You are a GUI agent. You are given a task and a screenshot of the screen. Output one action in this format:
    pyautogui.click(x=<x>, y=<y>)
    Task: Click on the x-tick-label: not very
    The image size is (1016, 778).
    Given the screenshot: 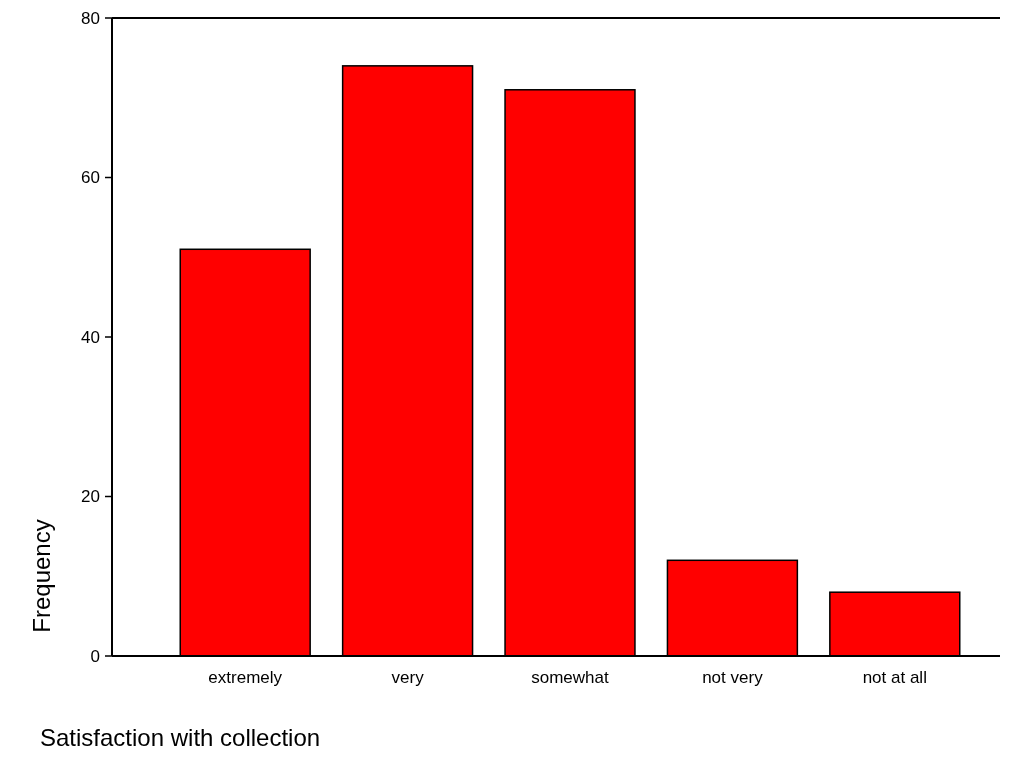 What is the action you would take?
    pyautogui.click(x=733, y=677)
    